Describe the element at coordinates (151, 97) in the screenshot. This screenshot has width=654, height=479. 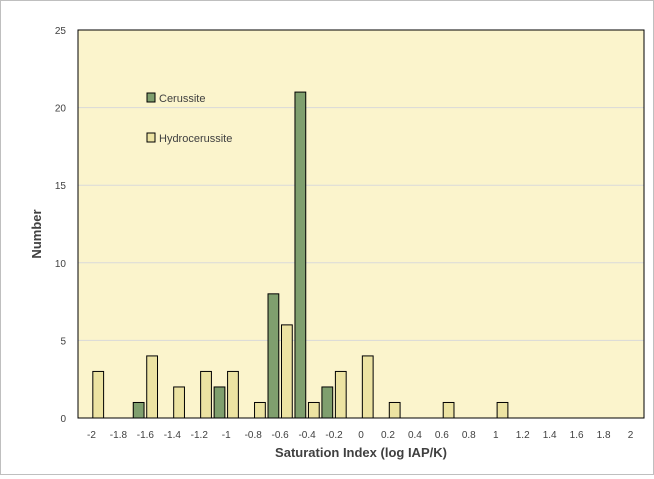
I see `legend-swatch-cerussite` at that location.